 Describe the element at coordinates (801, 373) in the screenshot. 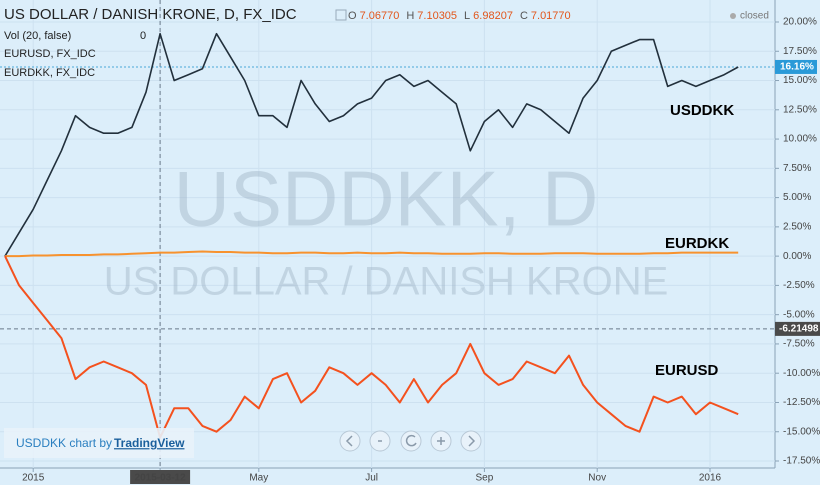

I see `y-tick-label: -10.00%` at that location.